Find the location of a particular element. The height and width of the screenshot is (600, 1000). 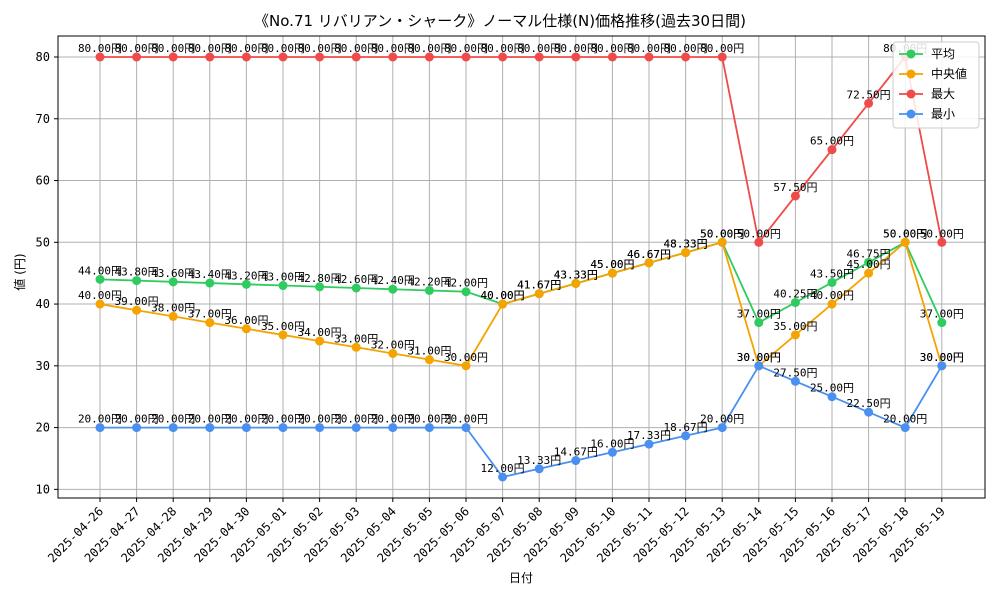

y-tick-label: 50 is located at coordinates (43, 242).